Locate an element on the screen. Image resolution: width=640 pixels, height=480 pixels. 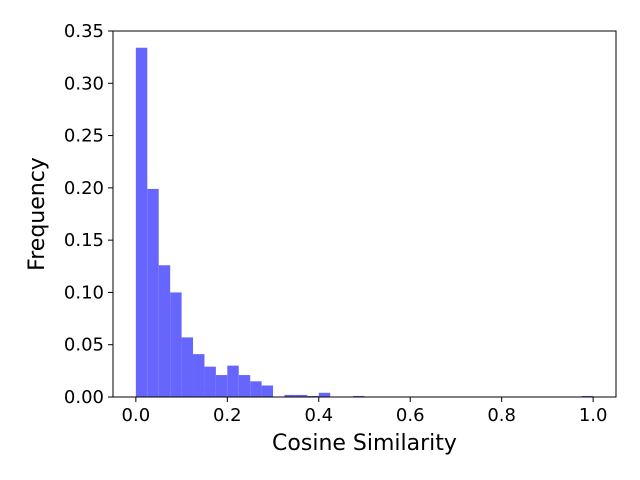
y-tick-label: 0.05 is located at coordinates (84, 345).